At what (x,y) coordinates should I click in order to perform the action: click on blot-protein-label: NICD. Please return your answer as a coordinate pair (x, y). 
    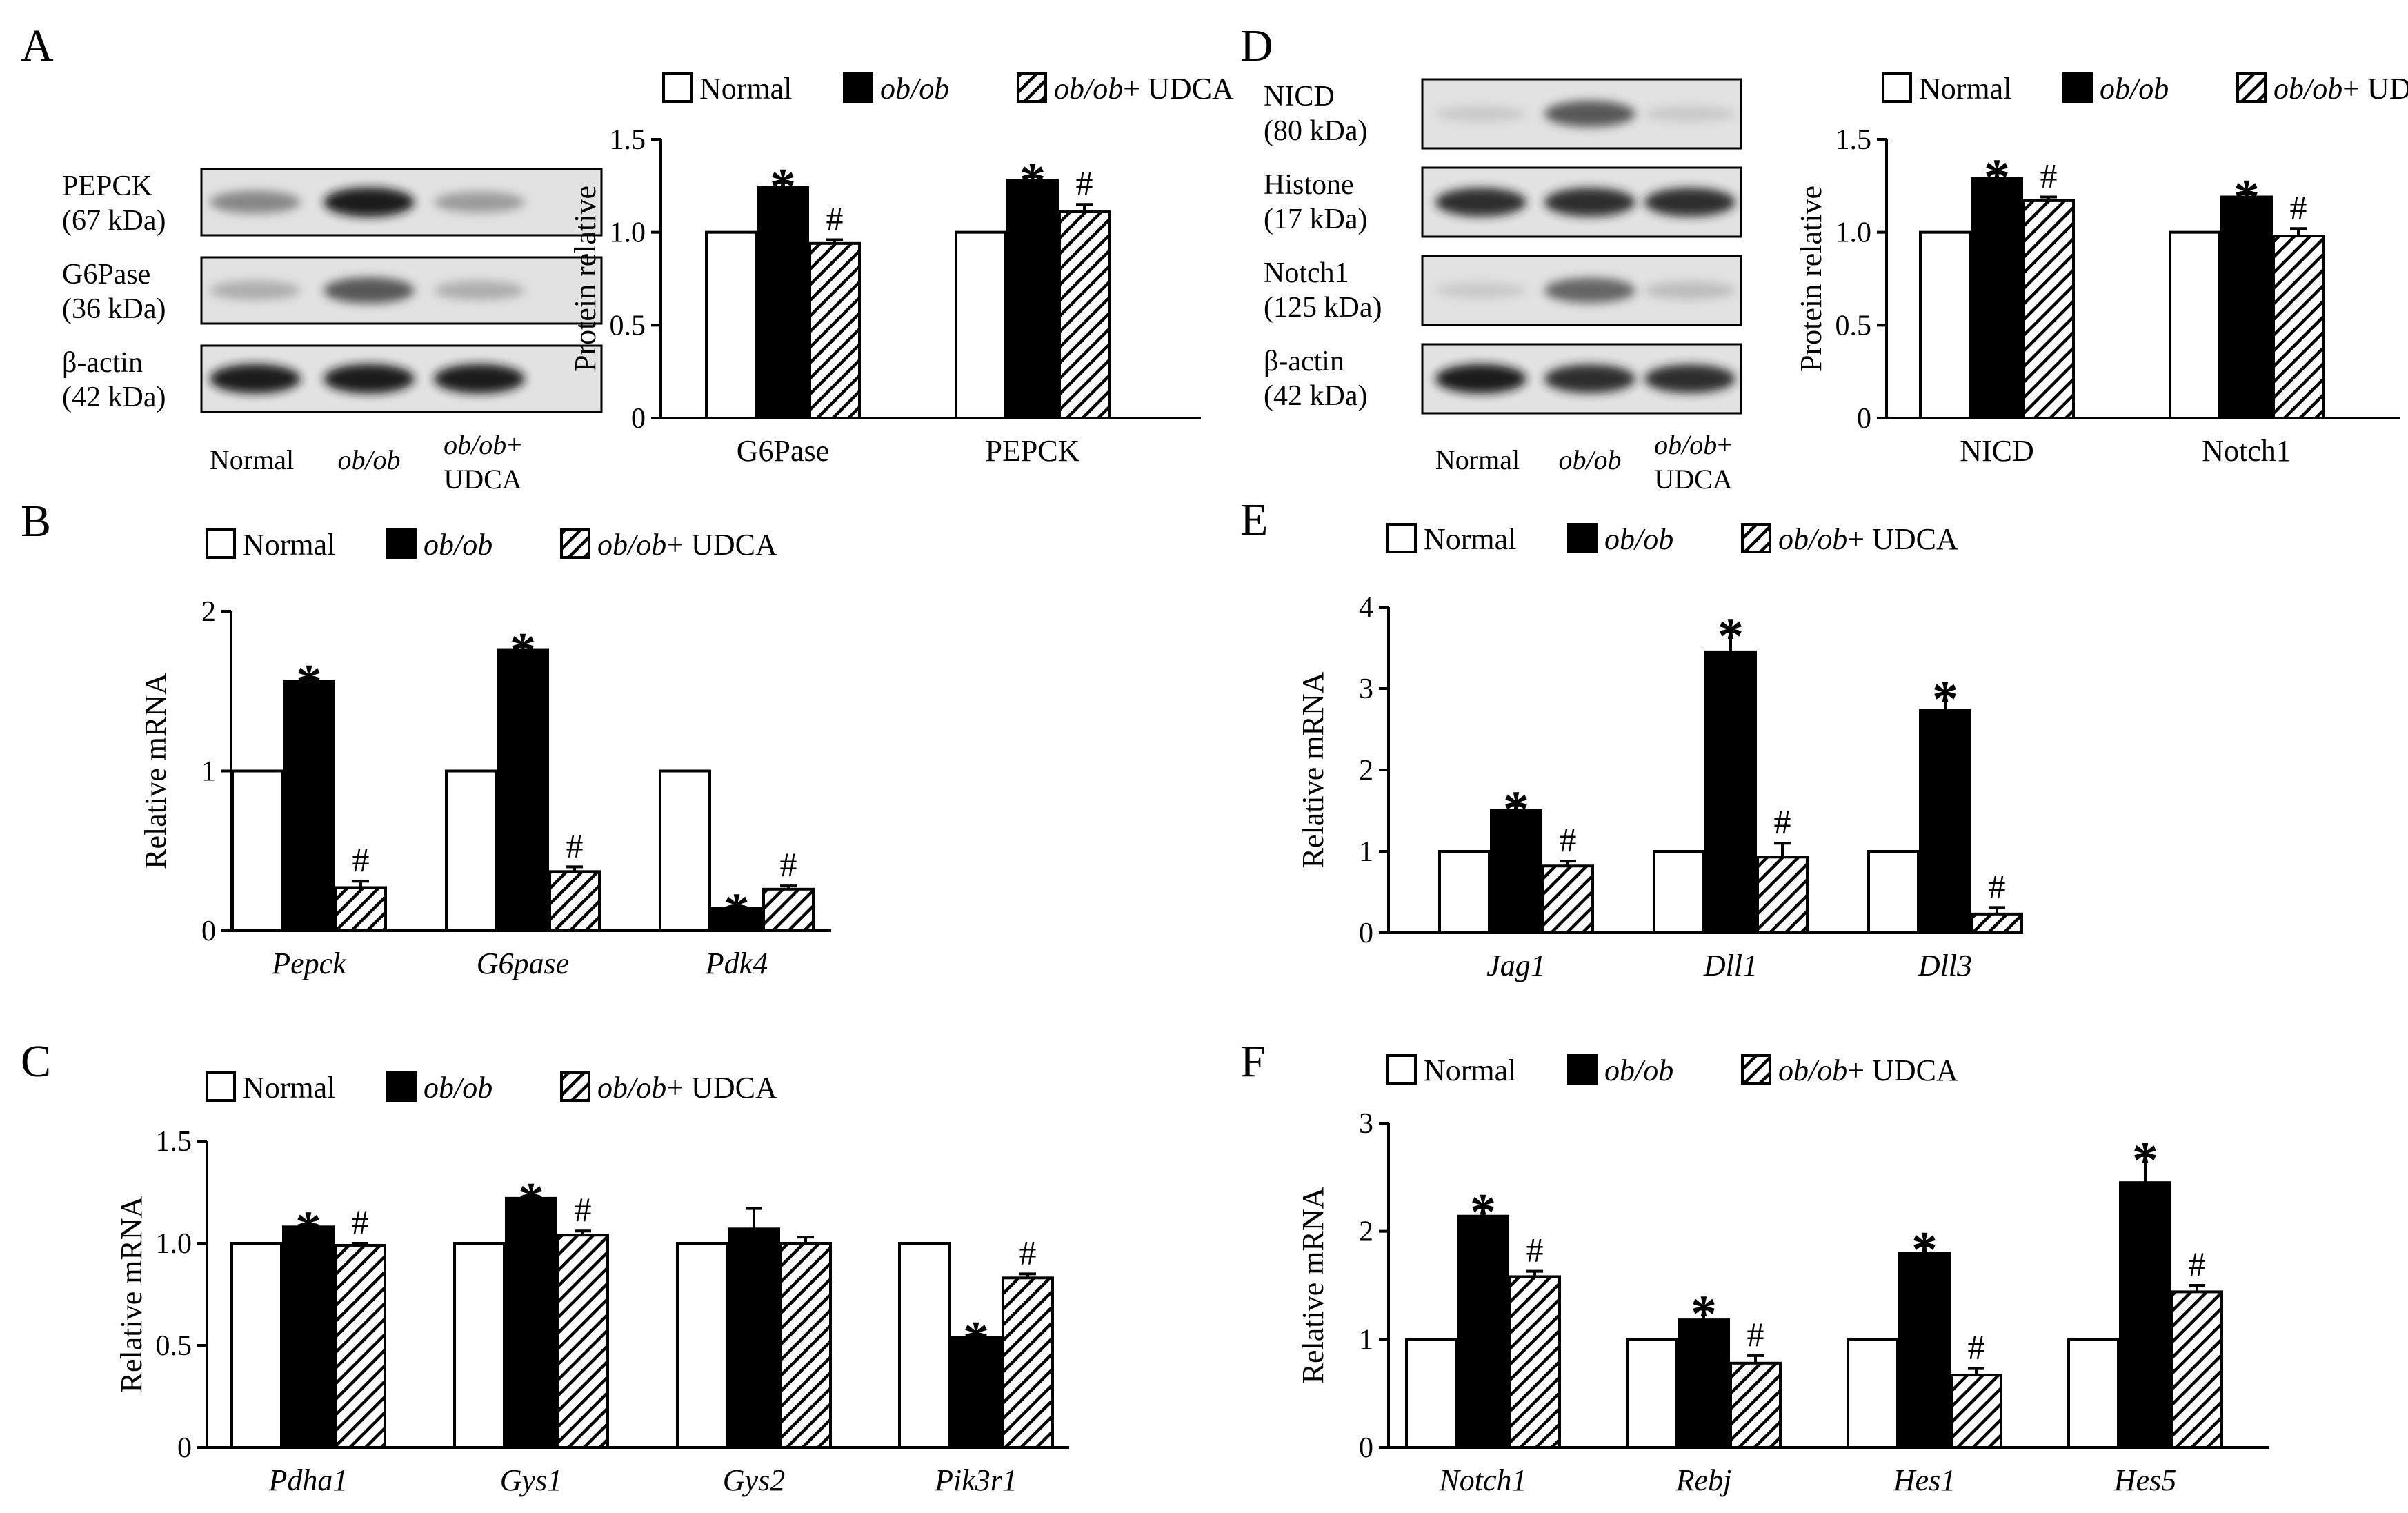
    Looking at the image, I should click on (1300, 96).